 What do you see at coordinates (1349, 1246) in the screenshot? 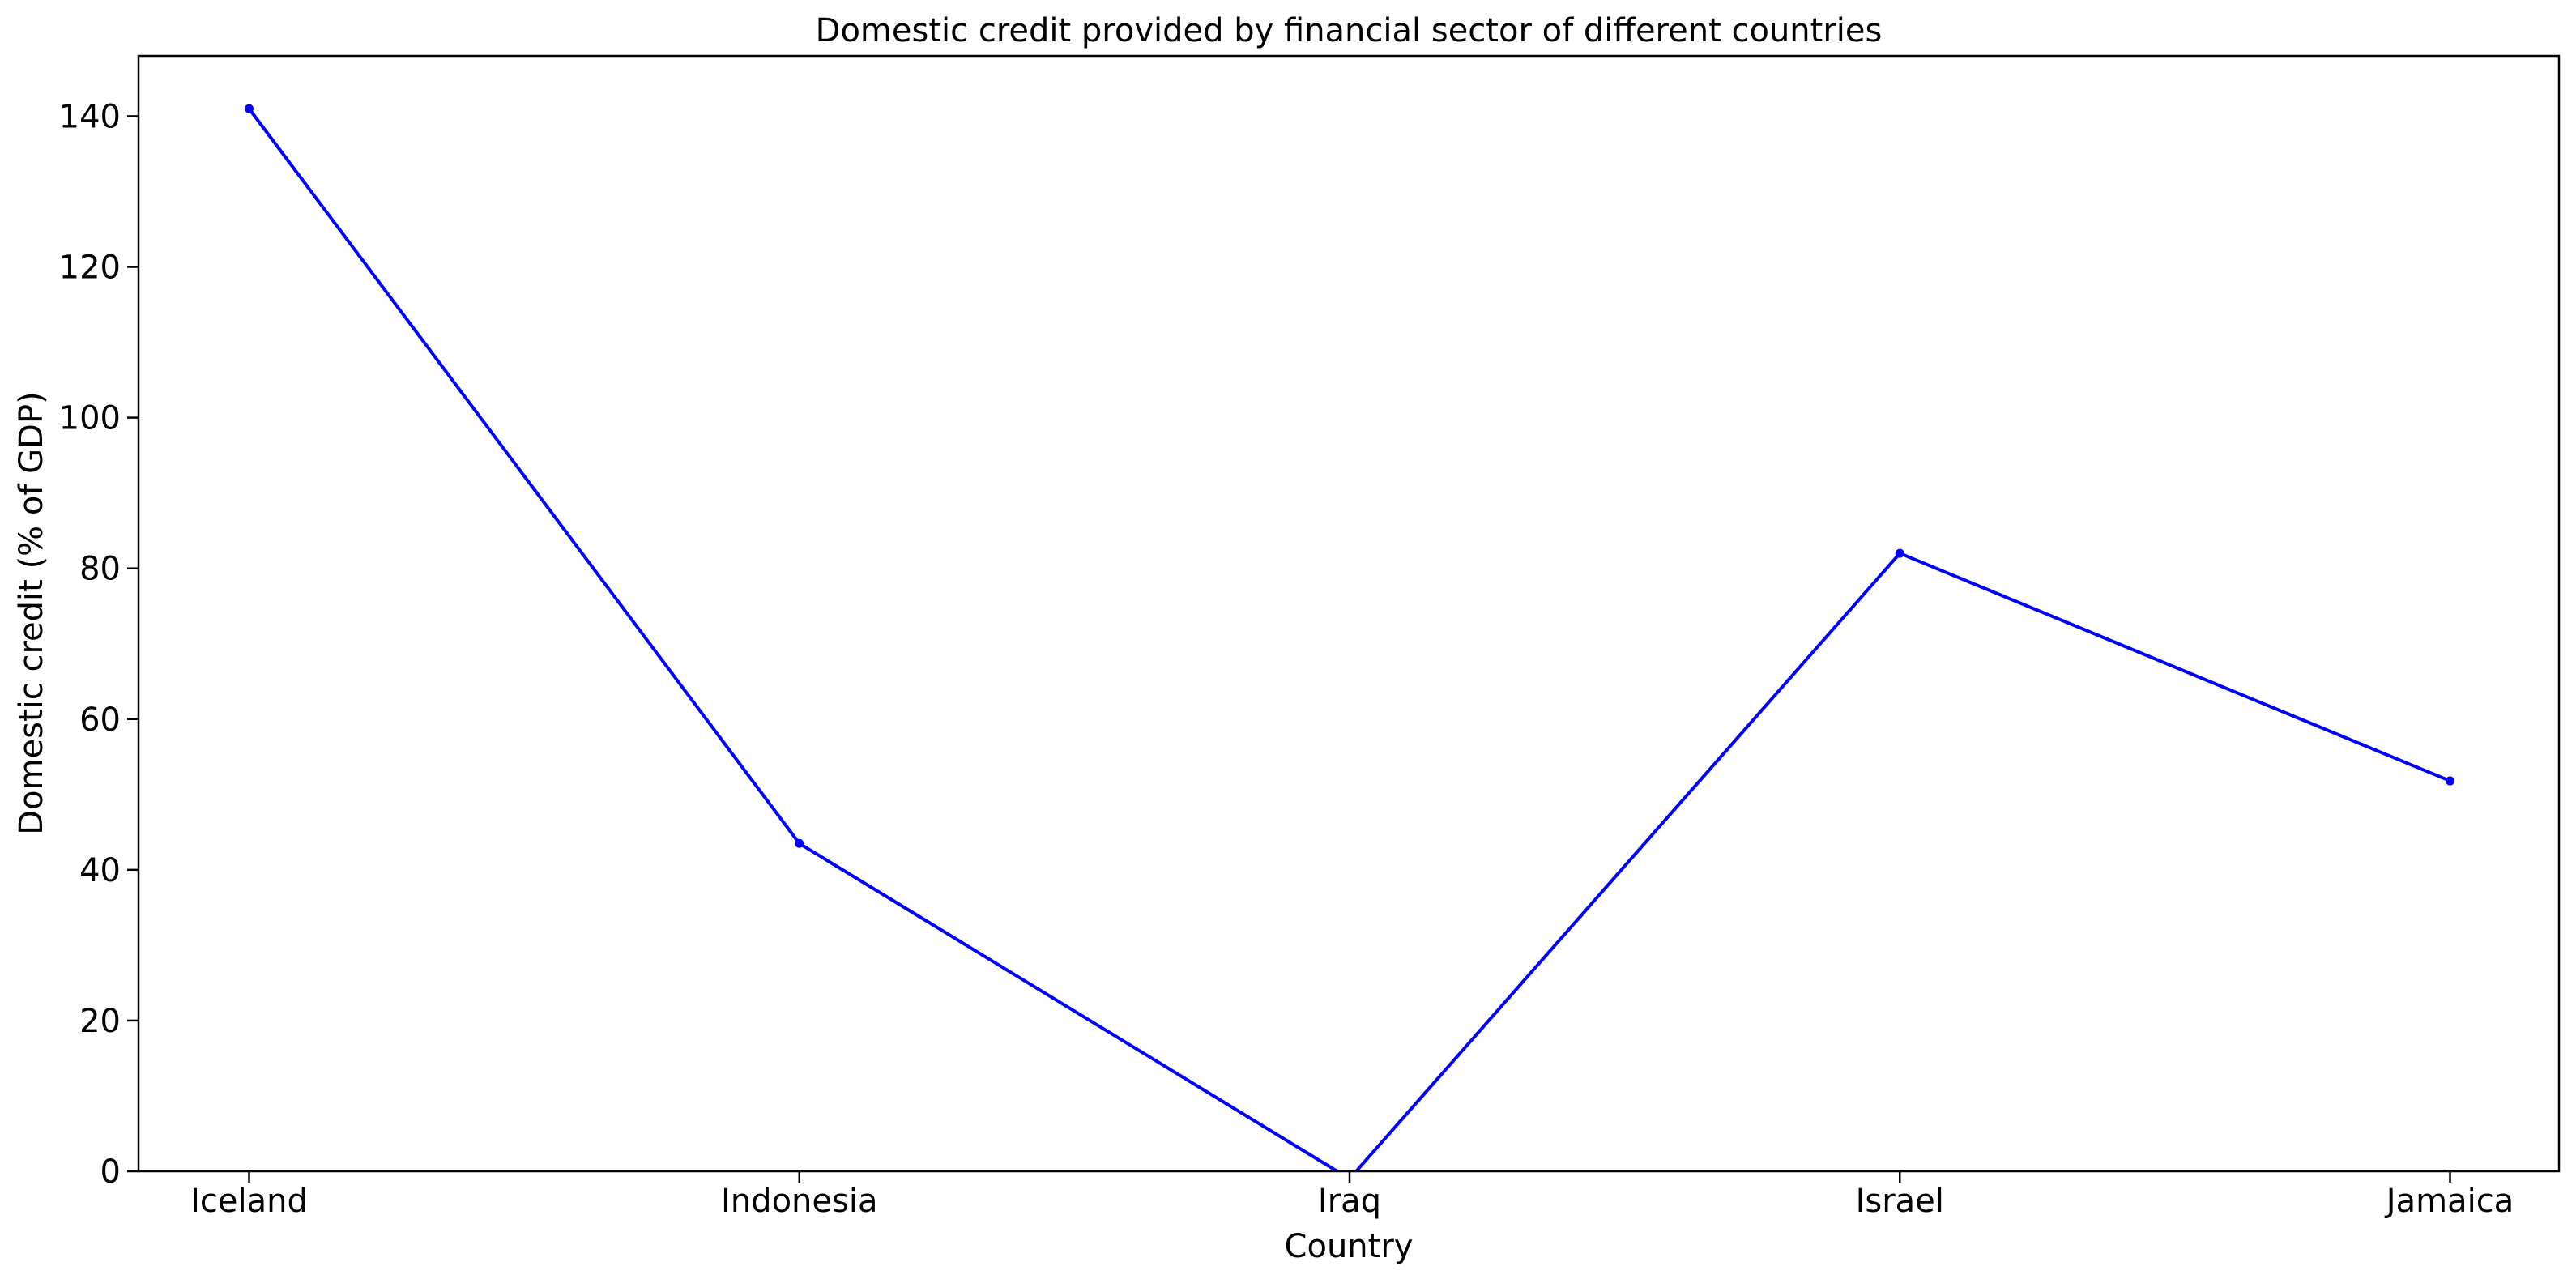
I see `x-axis-label: Country` at bounding box center [1349, 1246].